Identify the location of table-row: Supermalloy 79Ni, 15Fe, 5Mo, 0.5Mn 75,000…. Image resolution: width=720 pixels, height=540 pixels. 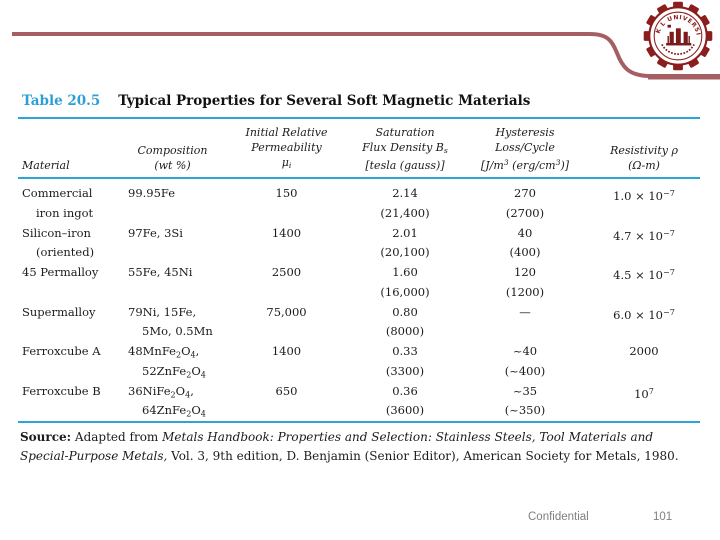
(359, 323).